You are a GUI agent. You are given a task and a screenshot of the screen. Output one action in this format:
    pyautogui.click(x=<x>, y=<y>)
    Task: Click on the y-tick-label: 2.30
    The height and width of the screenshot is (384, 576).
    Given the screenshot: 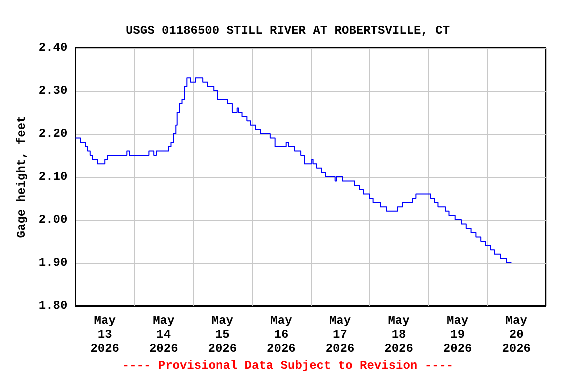 What is the action you would take?
    pyautogui.click(x=53, y=91)
    